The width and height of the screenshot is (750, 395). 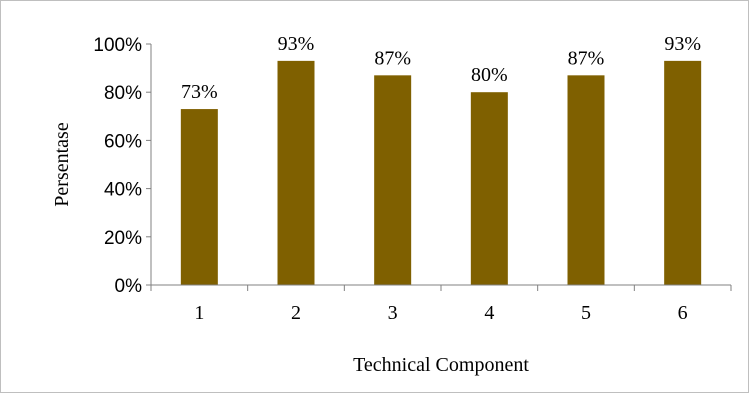 What do you see at coordinates (586, 313) in the screenshot?
I see `x-tick-label: 5` at bounding box center [586, 313].